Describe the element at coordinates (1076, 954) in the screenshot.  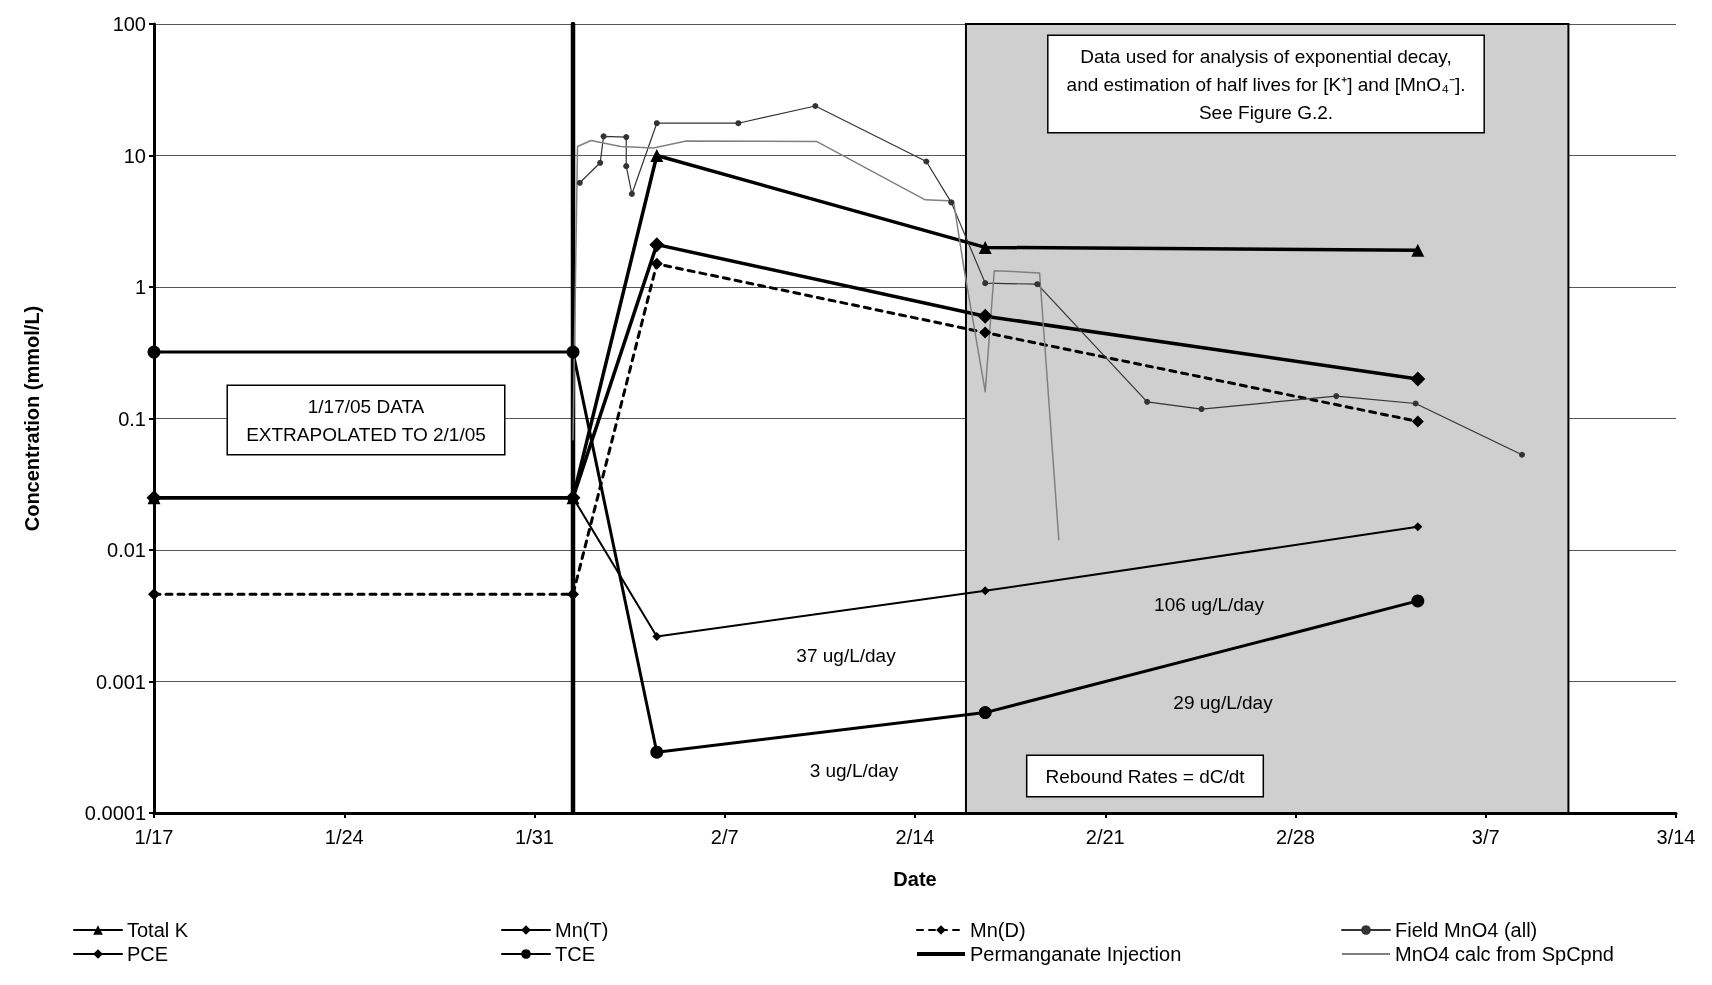
I see `legend-label: Permanganate Injection` at that location.